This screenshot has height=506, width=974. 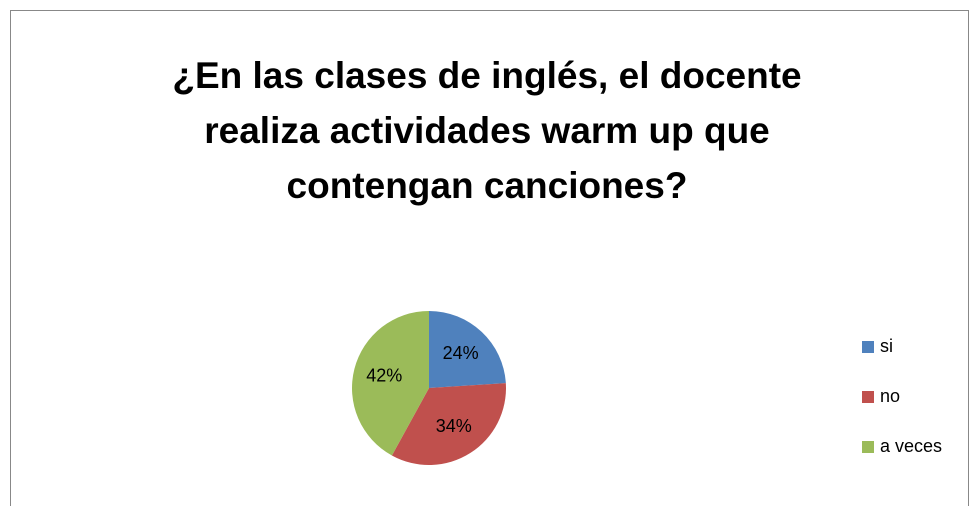 What do you see at coordinates (886, 346) in the screenshot?
I see `legend-label: si` at bounding box center [886, 346].